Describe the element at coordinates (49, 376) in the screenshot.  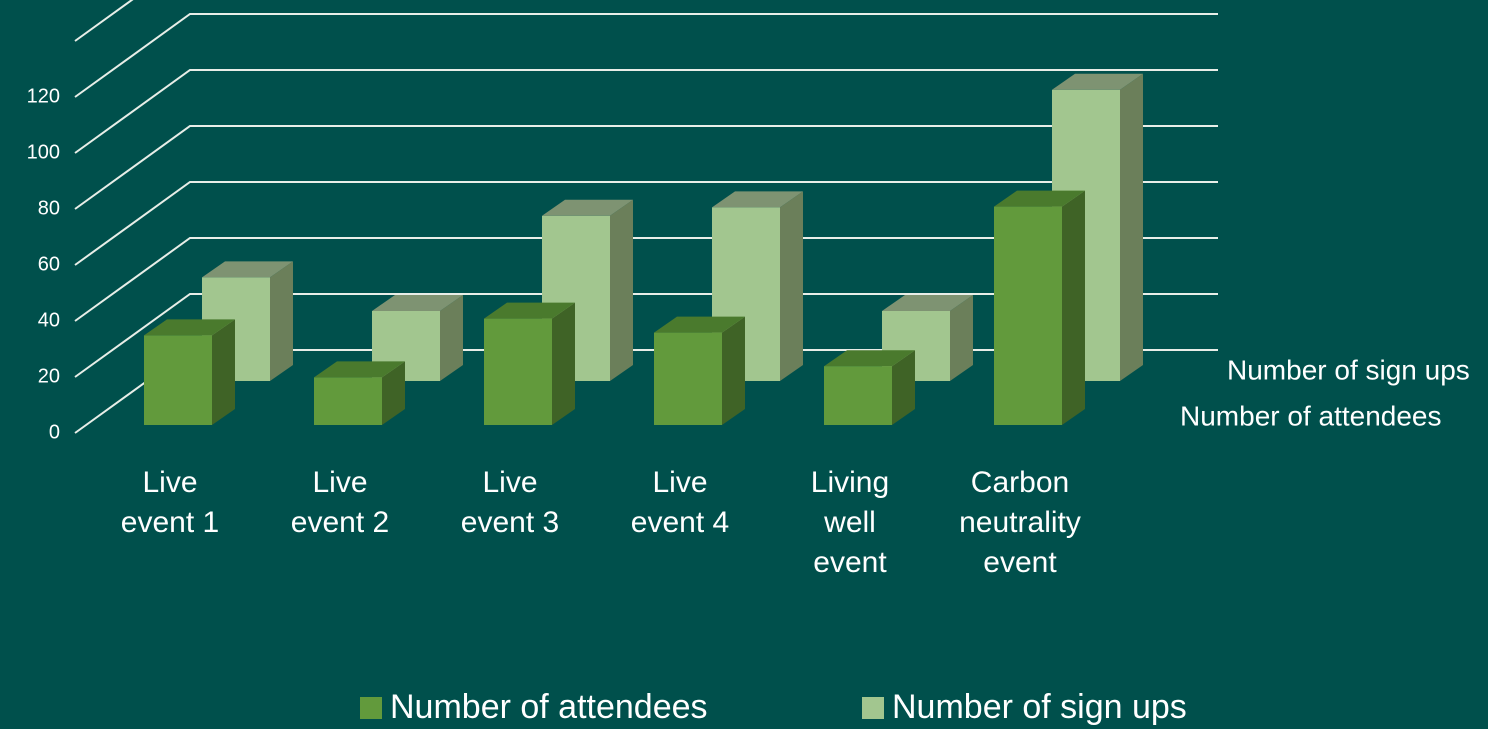
I see `y-tick-label: 20` at that location.